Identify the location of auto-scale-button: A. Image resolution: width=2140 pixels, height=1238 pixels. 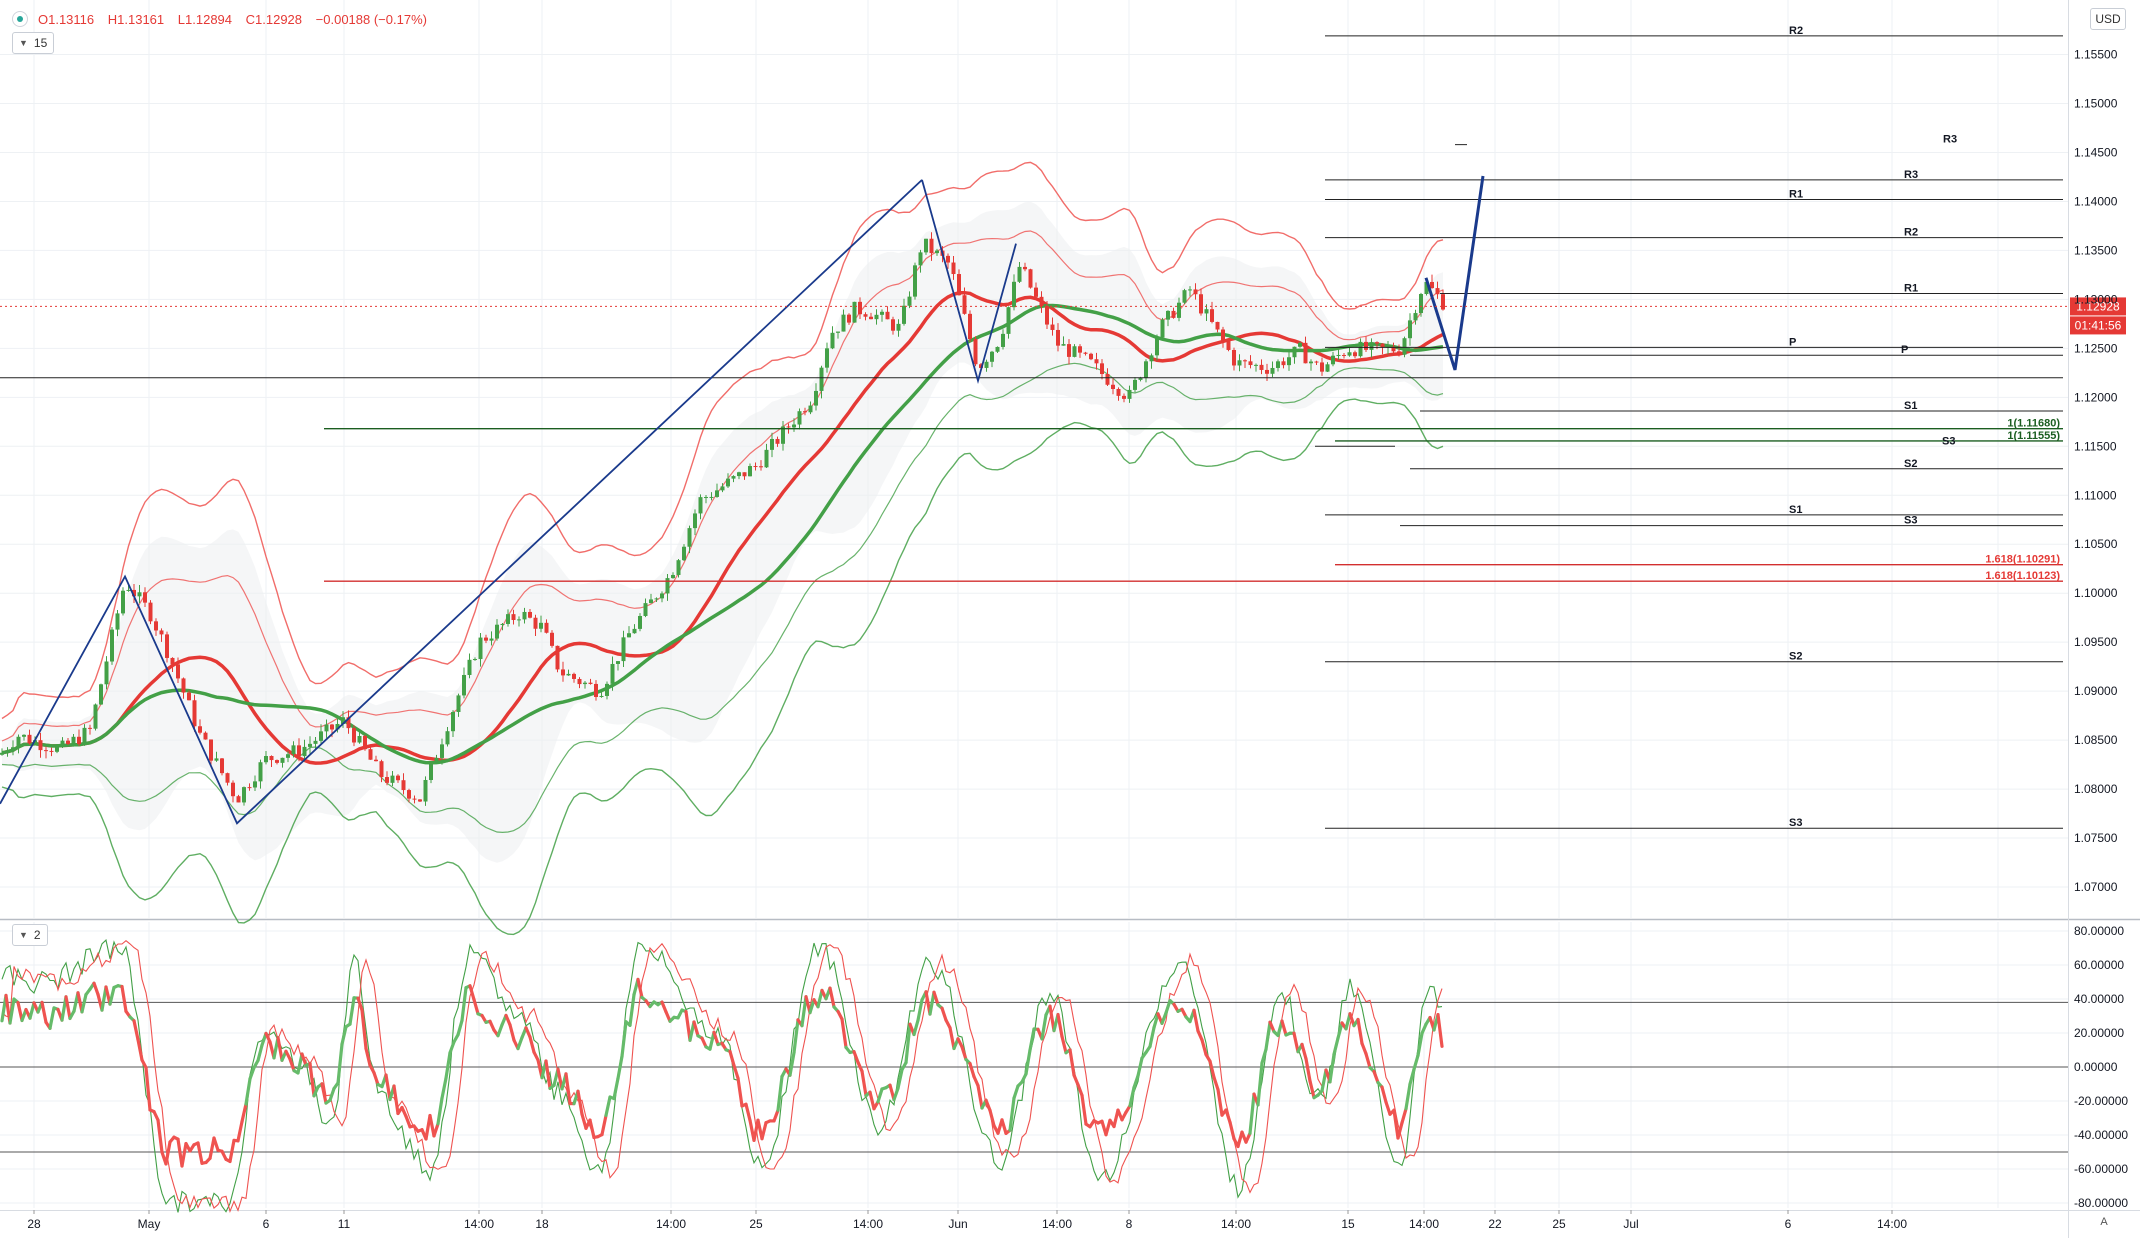
(2104, 1222).